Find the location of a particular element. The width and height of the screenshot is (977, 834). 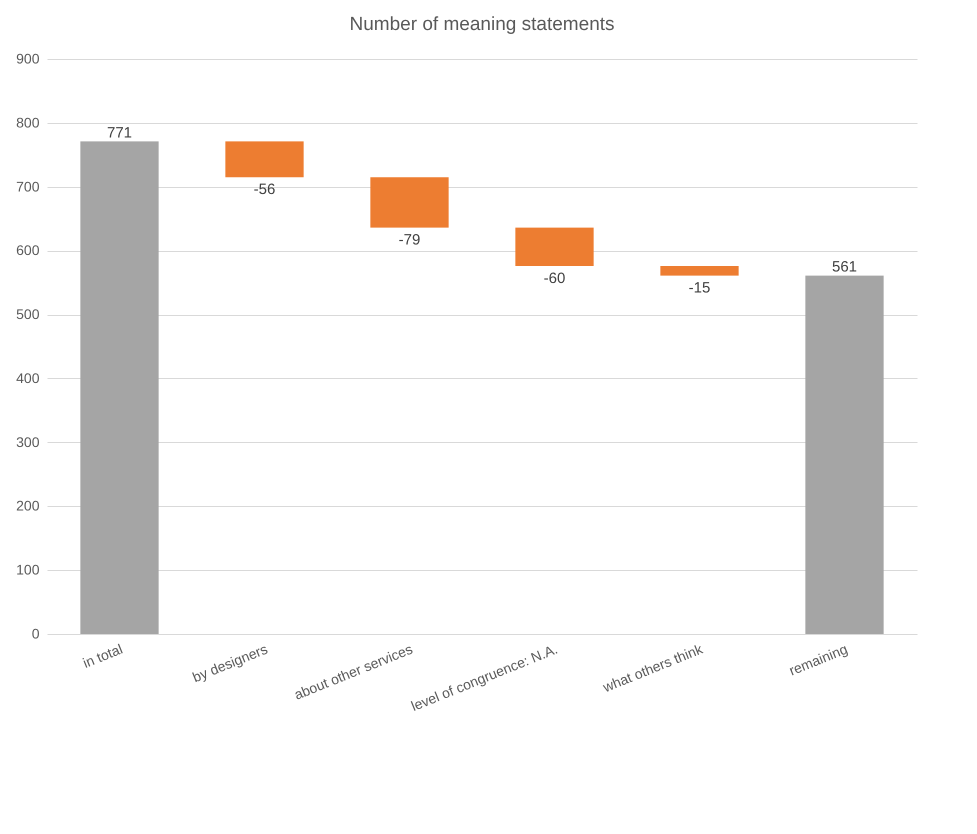

data-label: -15 is located at coordinates (699, 288).